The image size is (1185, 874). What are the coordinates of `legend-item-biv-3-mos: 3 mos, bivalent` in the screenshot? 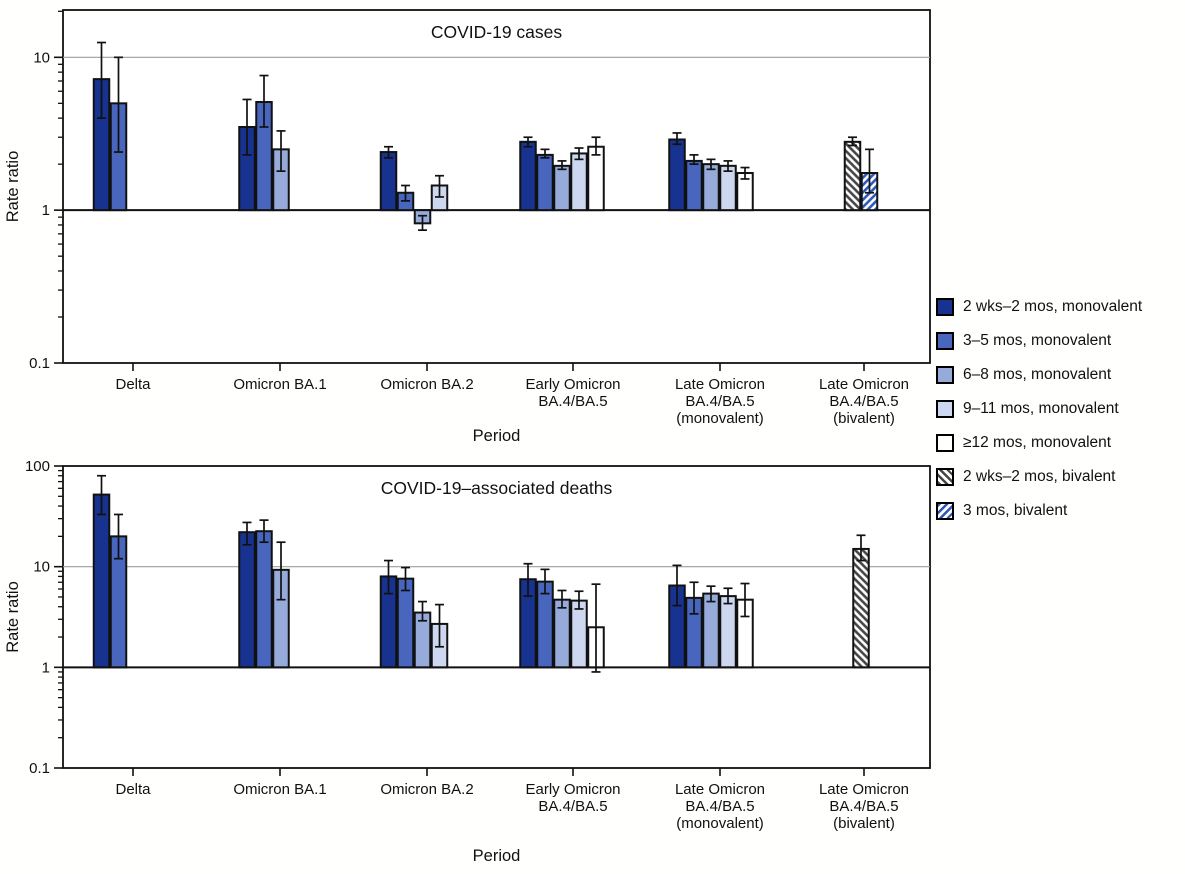 It's located at (1039, 510).